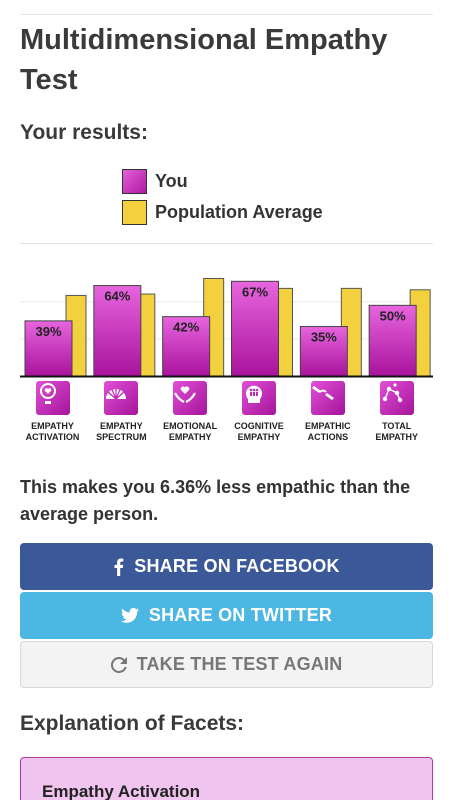 The height and width of the screenshot is (800, 453). Describe the element at coordinates (171, 180) in the screenshot. I see `legend-label-you: You` at that location.